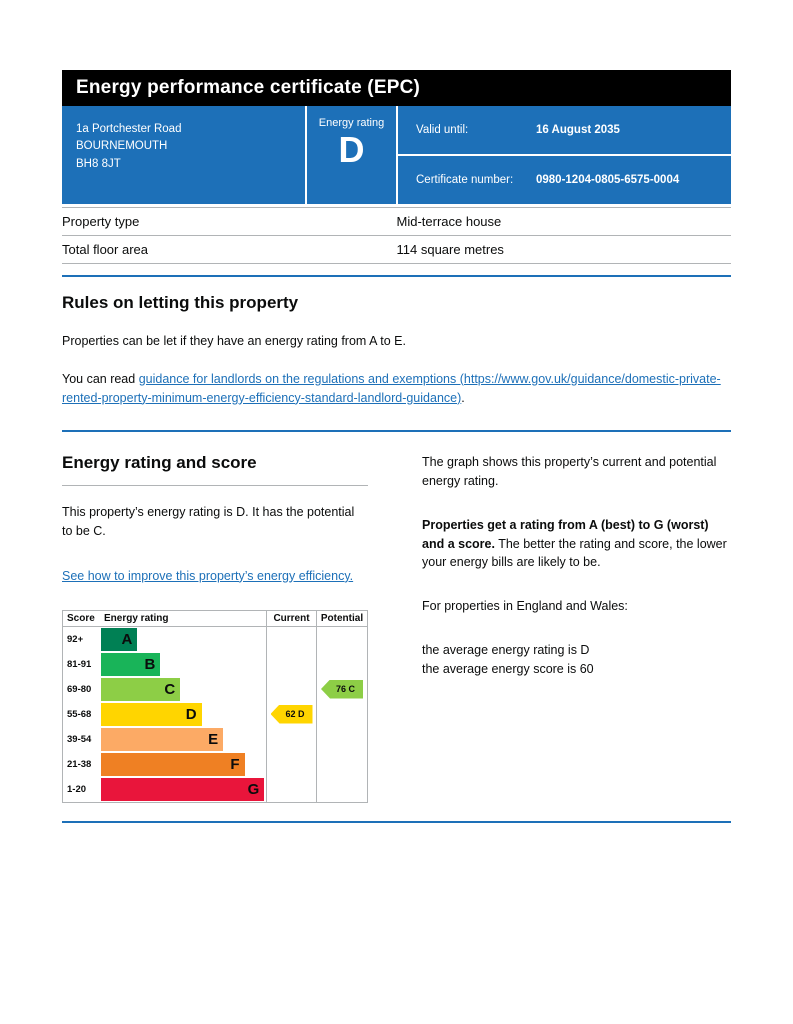 This screenshot has height=1024, width=793. Describe the element at coordinates (463, 397) in the screenshot. I see `guidance-suffix: .` at that location.